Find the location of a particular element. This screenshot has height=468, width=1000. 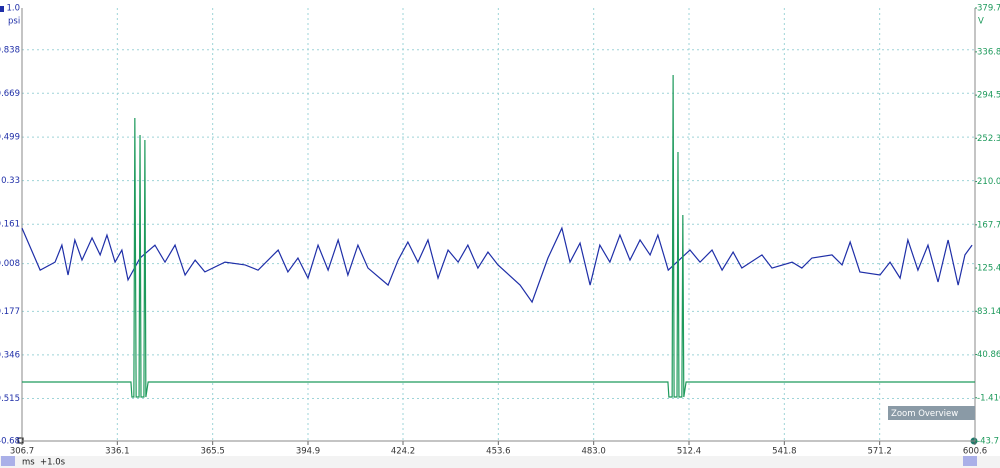

y-tick-label: 0.499 is located at coordinates (10, 138).